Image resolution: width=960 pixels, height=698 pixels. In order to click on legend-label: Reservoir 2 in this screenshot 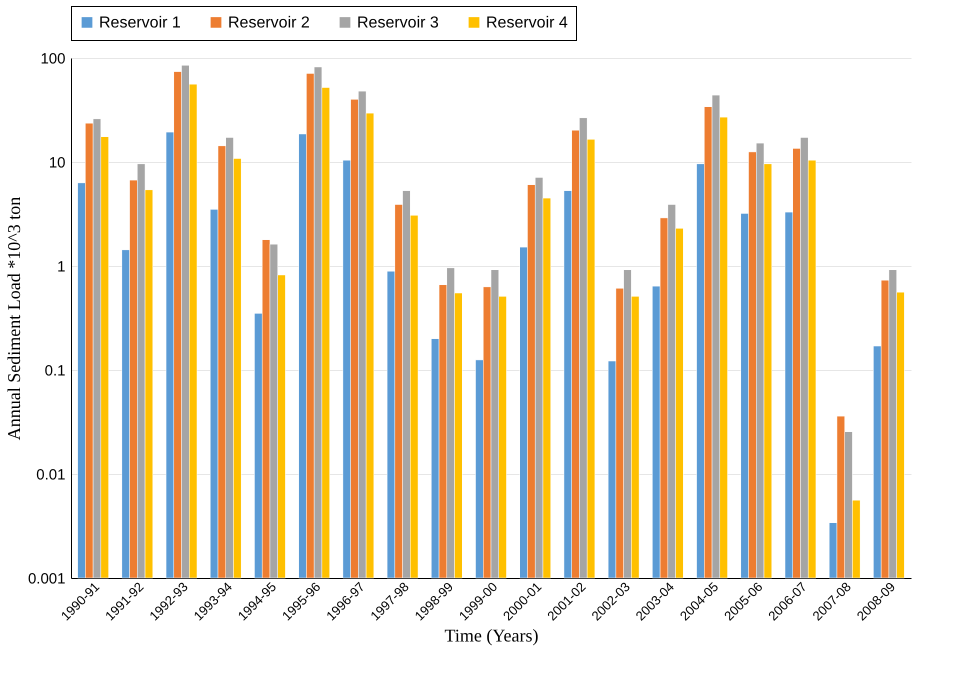, I will do `click(269, 23)`.